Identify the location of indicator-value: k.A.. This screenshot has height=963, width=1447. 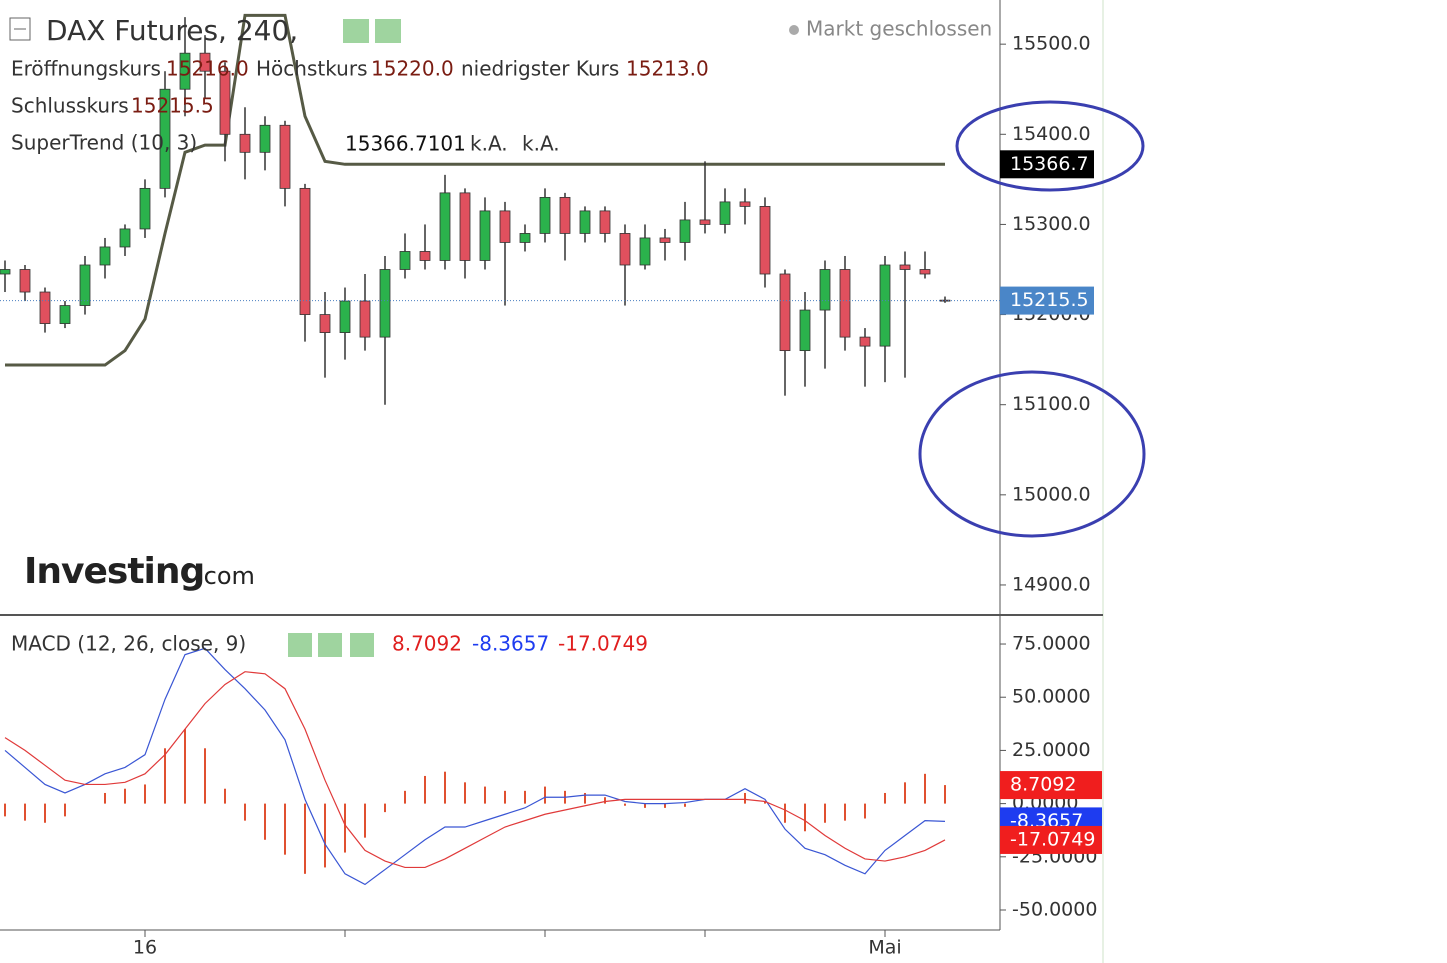
(541, 144).